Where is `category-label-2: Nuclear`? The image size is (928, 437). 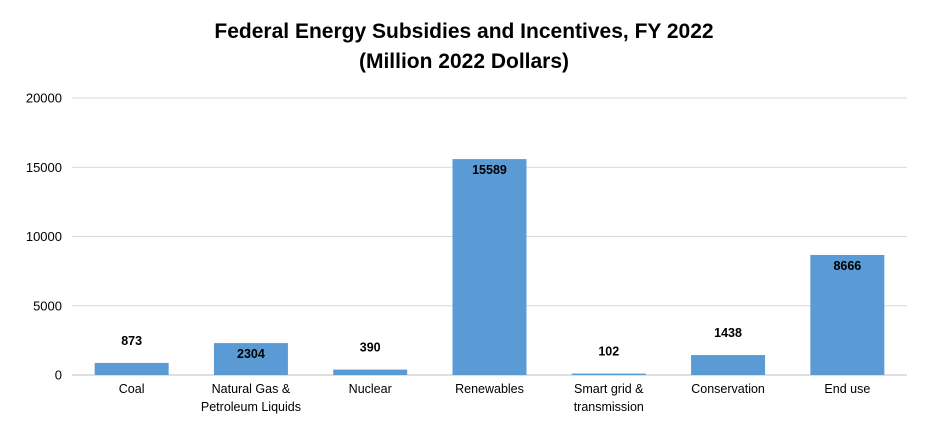
category-label-2: Nuclear is located at coordinates (370, 389).